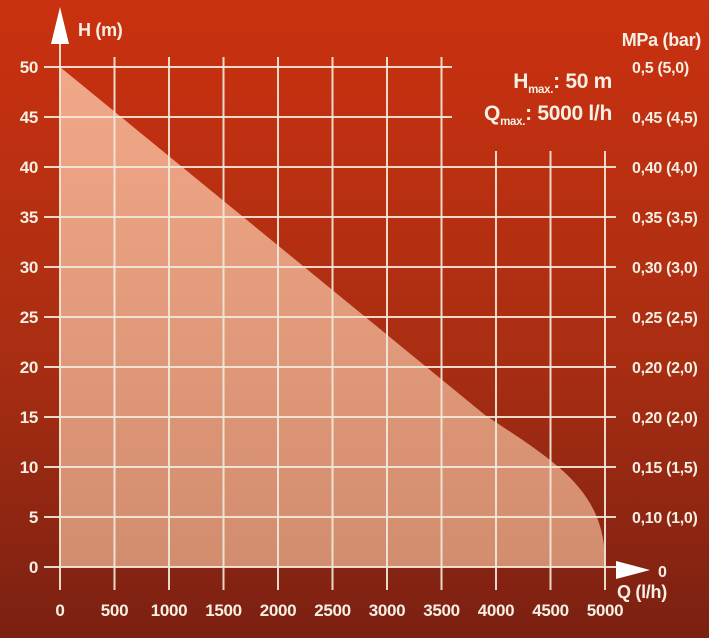  I want to click on x-tick-label: 0, so click(59, 610).